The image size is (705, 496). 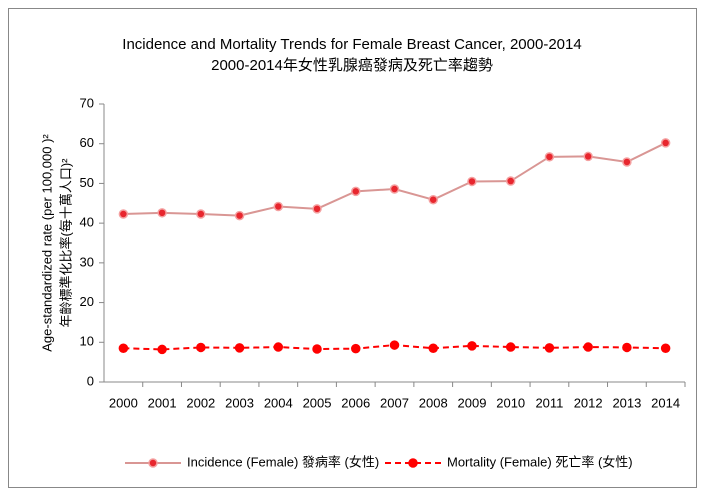 What do you see at coordinates (200, 402) in the screenshot?
I see `x-tick-label: 2002` at bounding box center [200, 402].